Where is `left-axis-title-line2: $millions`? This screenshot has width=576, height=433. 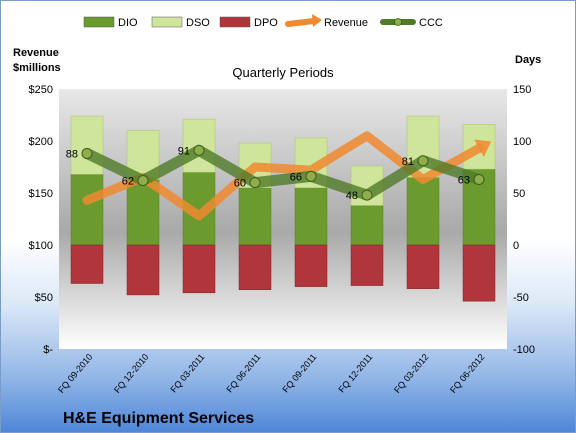 left-axis-title-line2: $millions is located at coordinates (37, 68).